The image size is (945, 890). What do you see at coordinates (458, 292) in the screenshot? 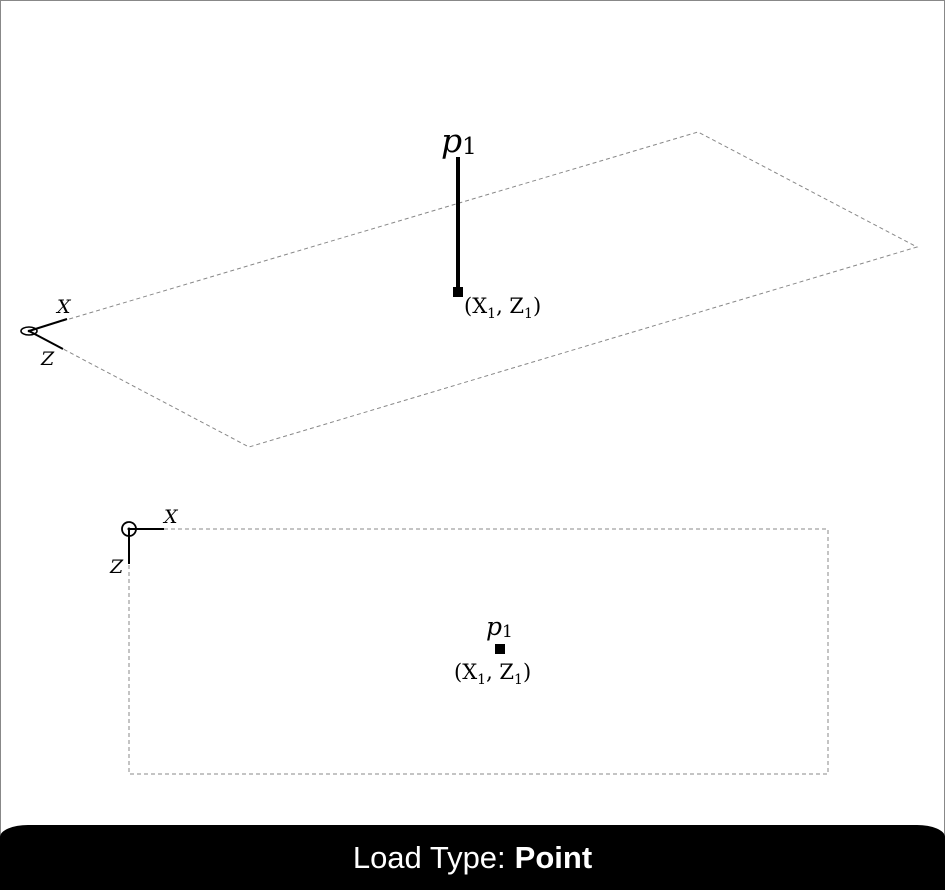
I see `isometric-load-point` at bounding box center [458, 292].